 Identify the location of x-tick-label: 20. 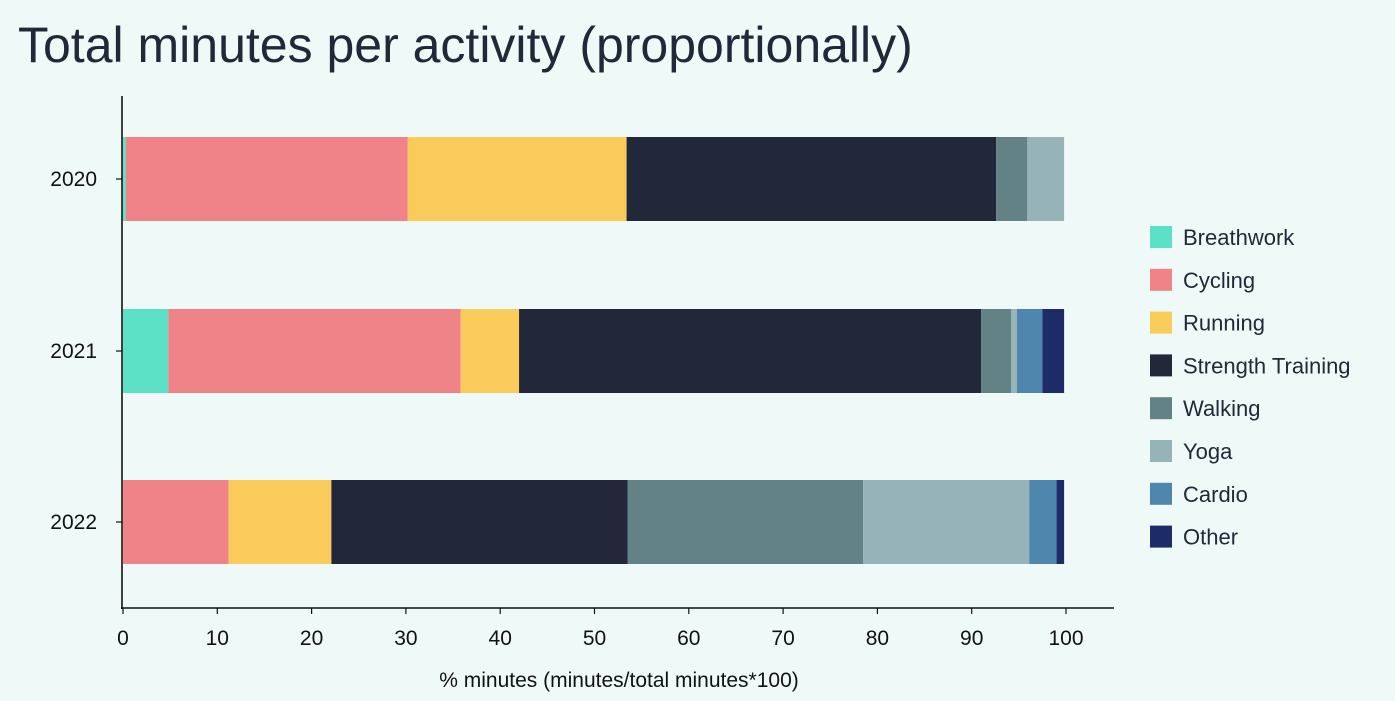
(311, 638).